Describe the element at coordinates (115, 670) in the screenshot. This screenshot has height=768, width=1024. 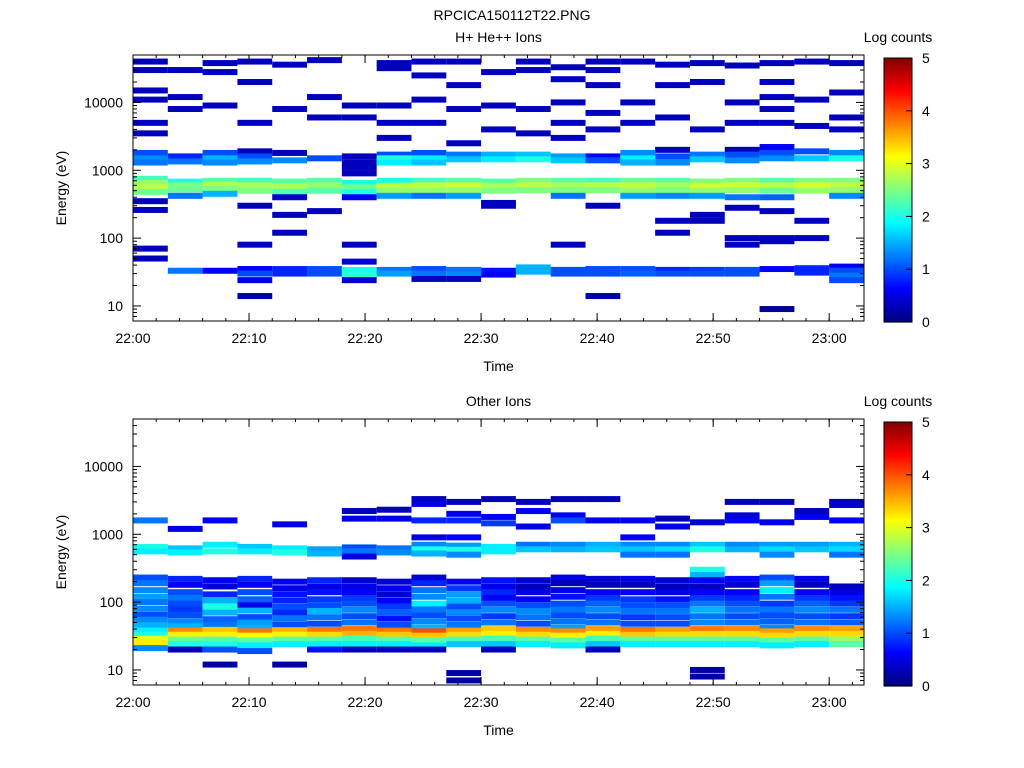
I see `y-tick-label: 10` at that location.